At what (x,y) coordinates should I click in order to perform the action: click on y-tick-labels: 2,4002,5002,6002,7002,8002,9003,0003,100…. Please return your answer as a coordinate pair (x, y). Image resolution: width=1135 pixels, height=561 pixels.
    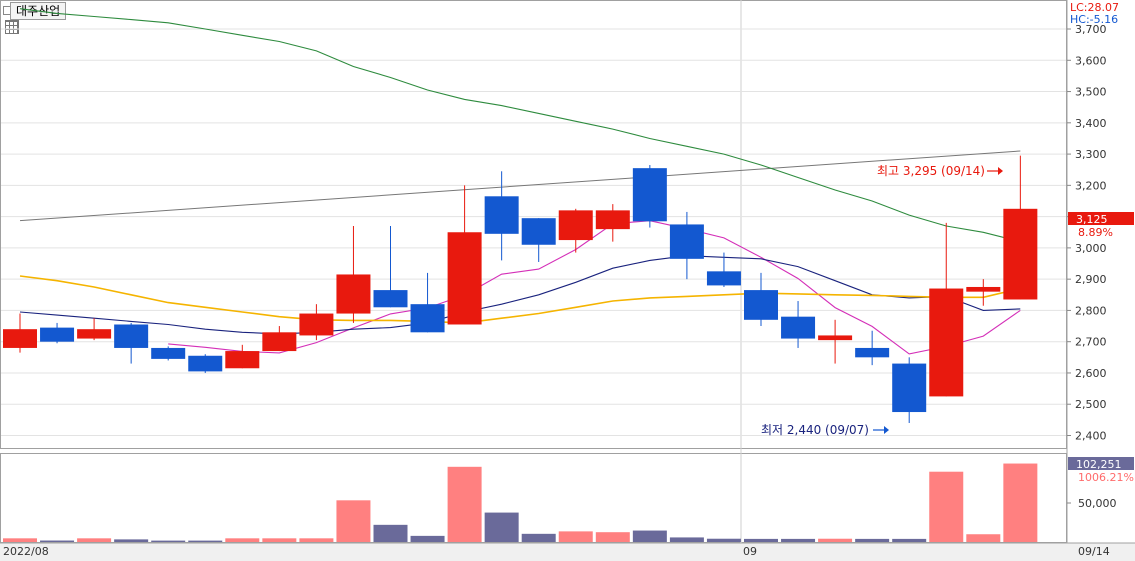
    Looking at the image, I should click on (1087, 232).